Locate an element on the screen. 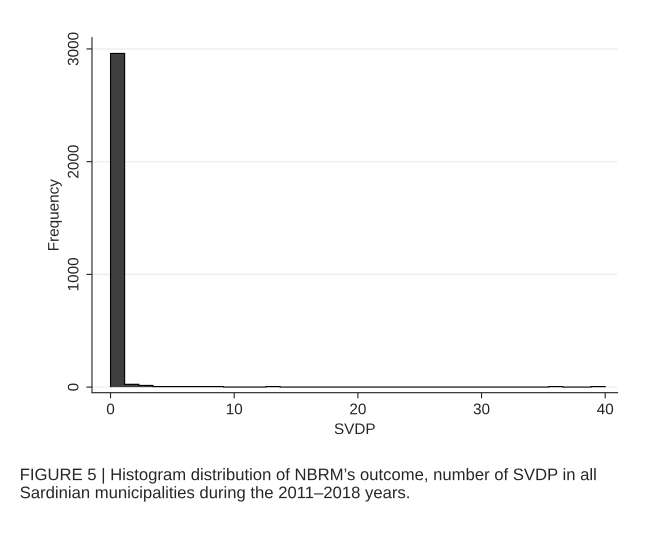 The width and height of the screenshot is (657, 538). y-tick-label: 0 is located at coordinates (73, 387).